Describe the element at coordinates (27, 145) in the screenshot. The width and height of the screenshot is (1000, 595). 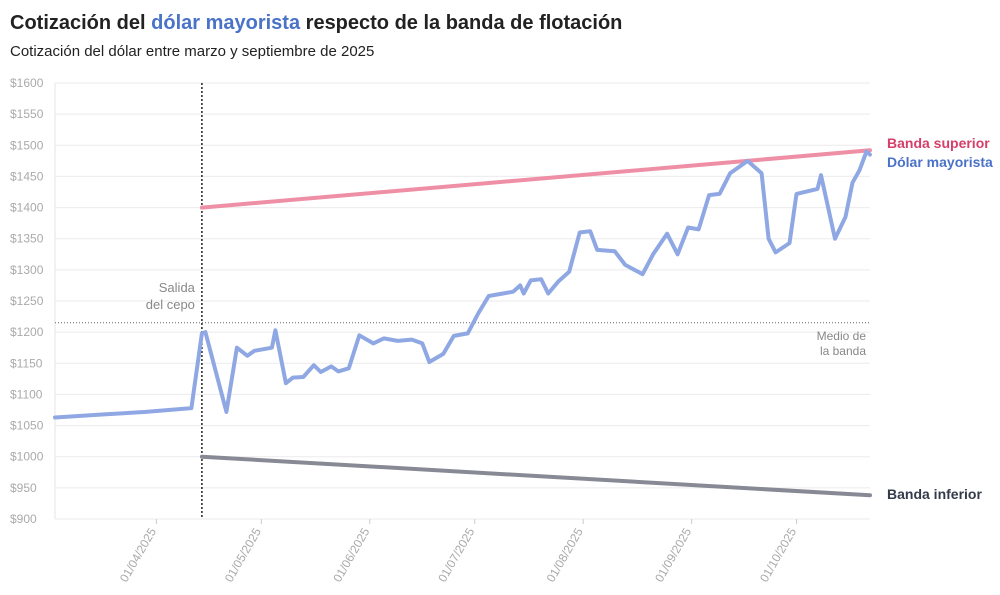
I see `y-tick-label: $1500` at that location.